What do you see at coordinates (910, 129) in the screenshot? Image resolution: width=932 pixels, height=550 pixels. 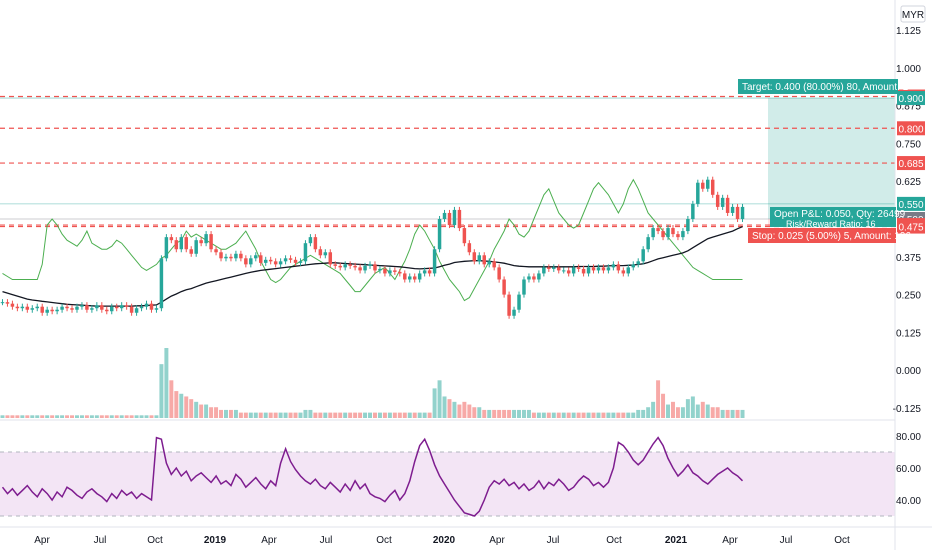 I see `level-price-label: 0.800` at bounding box center [910, 129].